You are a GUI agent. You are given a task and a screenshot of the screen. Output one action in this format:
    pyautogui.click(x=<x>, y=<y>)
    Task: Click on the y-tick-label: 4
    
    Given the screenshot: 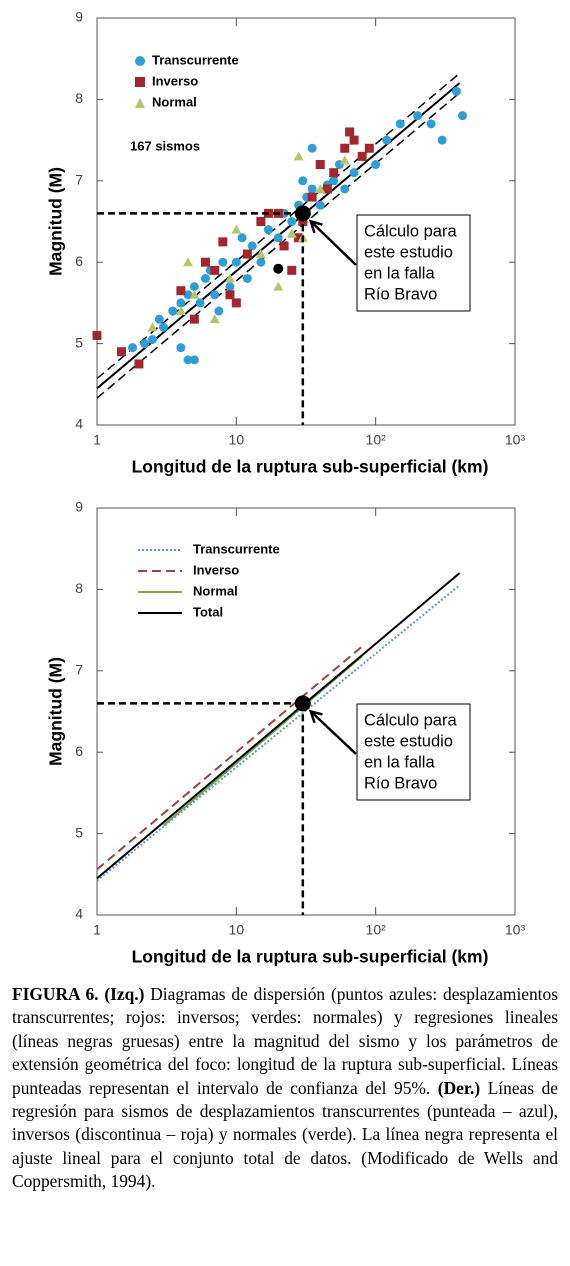 What is the action you would take?
    pyautogui.click(x=79, y=914)
    